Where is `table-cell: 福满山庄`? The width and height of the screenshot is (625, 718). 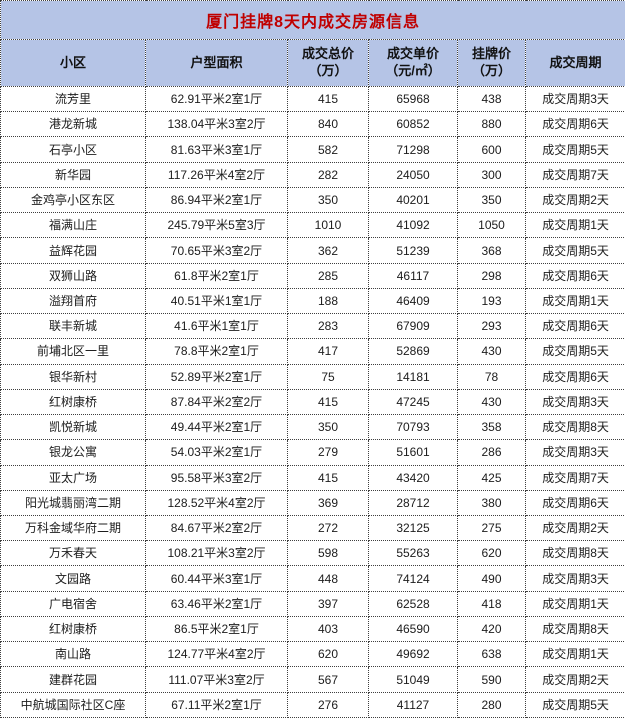 table-cell: 福满山庄 is located at coordinates (73, 225).